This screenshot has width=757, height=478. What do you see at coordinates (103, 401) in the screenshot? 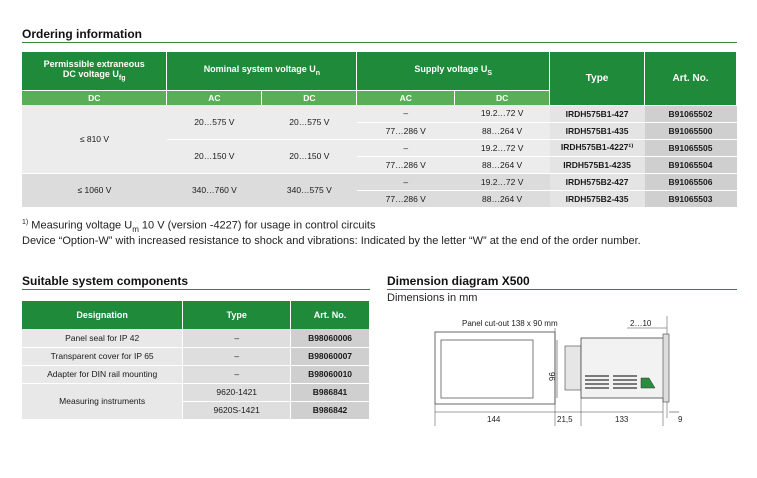
I see `designation-cell: Measuring instruments` at bounding box center [103, 401].